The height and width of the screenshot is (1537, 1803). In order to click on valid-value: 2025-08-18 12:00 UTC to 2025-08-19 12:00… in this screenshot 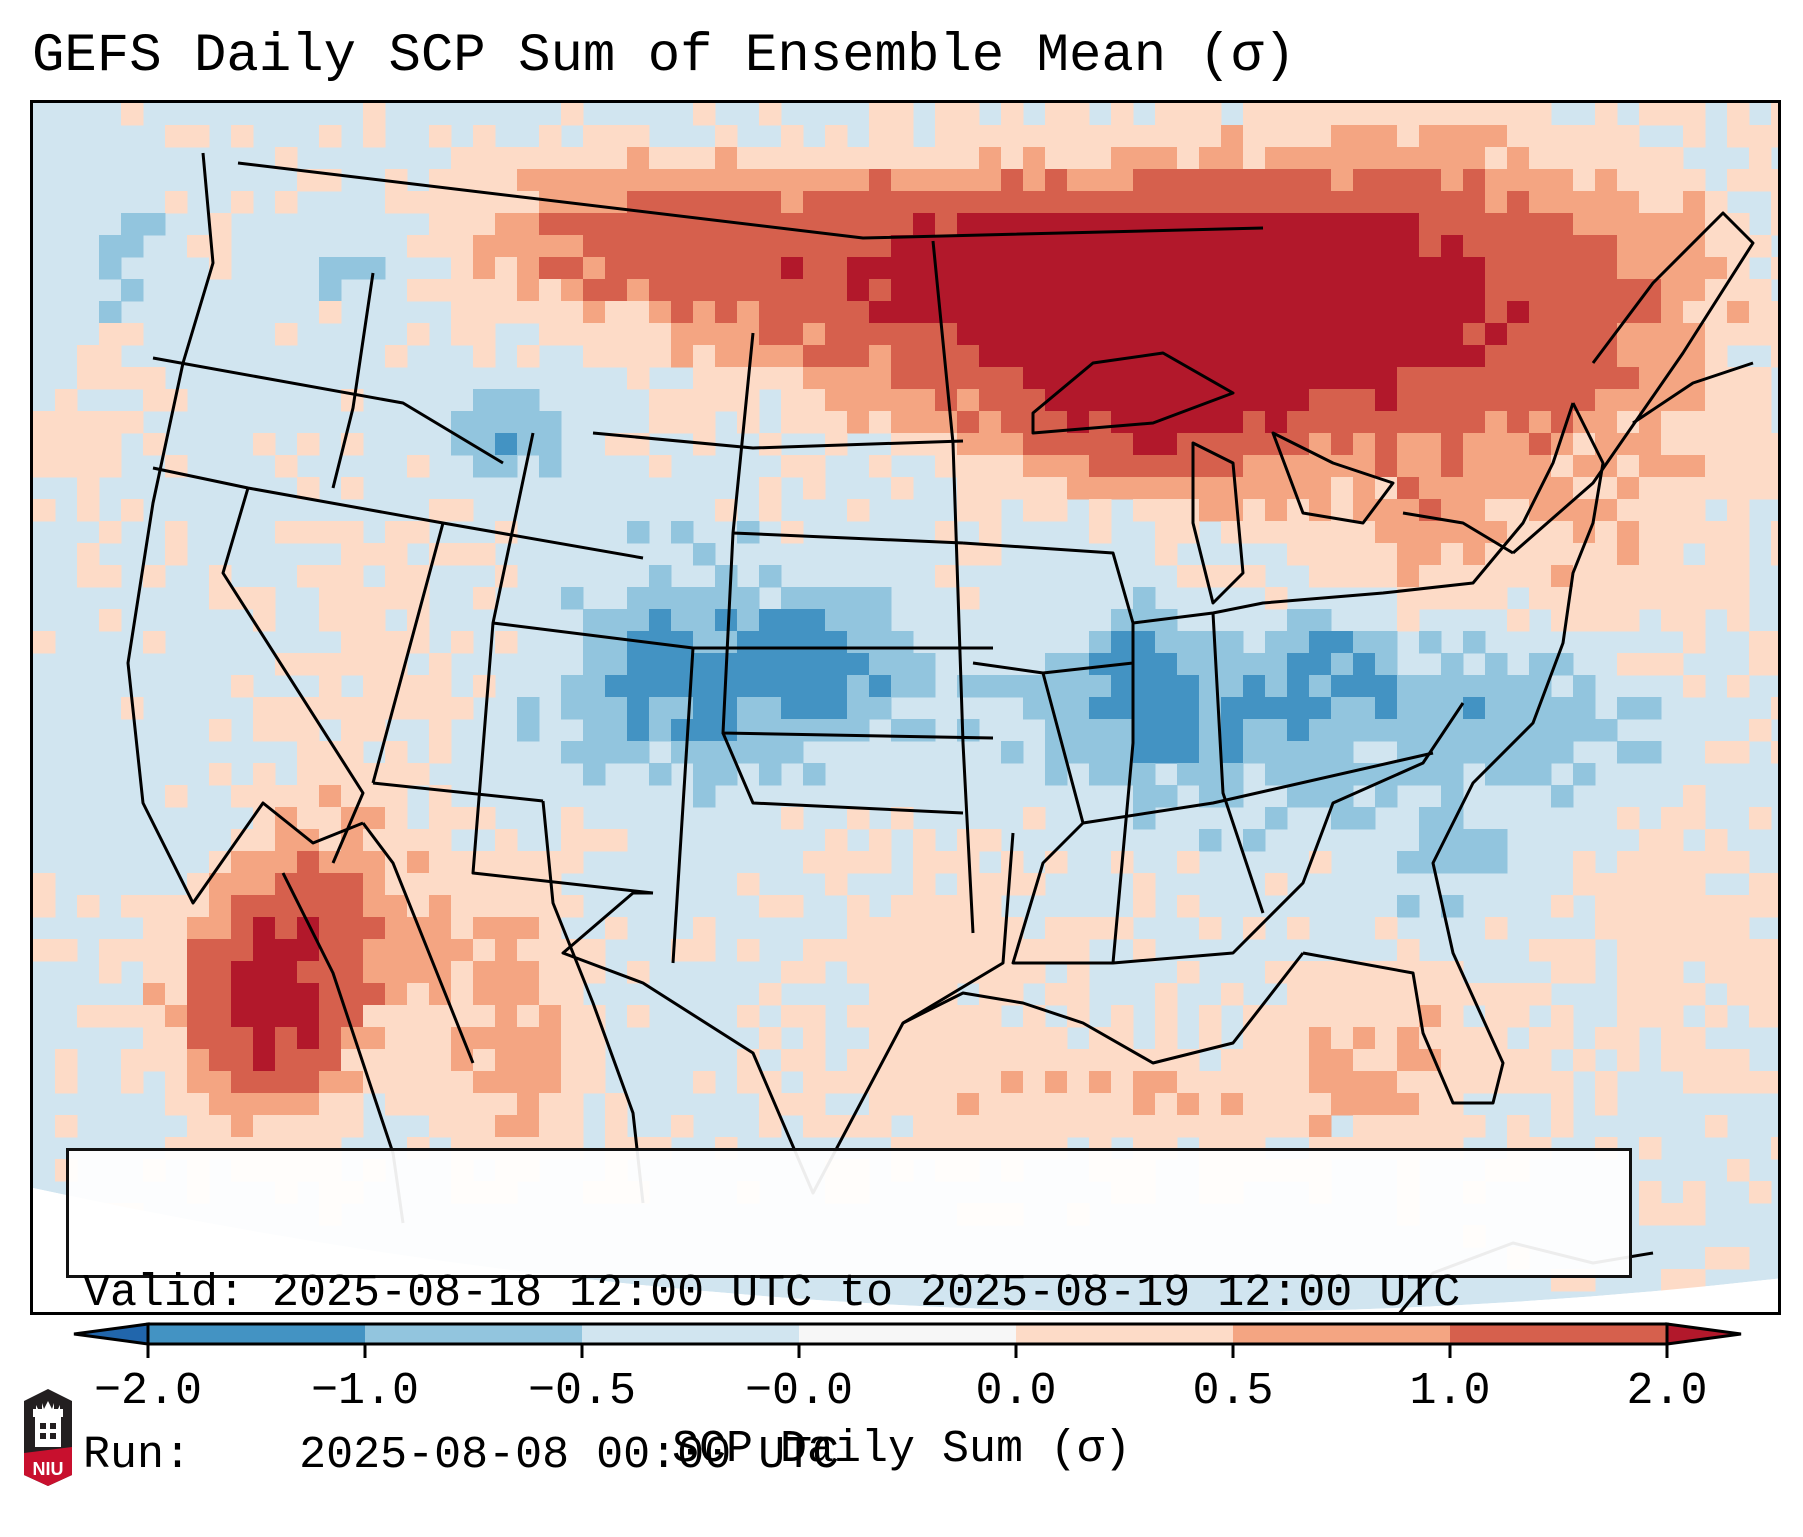, I will do `click(866, 1293)`.